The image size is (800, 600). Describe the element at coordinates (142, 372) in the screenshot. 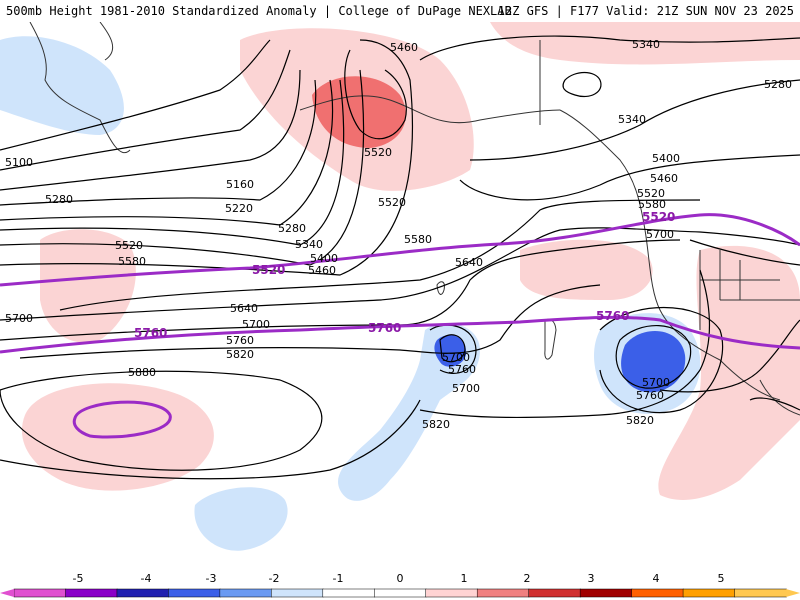

I see `contour-label: 5880` at that location.